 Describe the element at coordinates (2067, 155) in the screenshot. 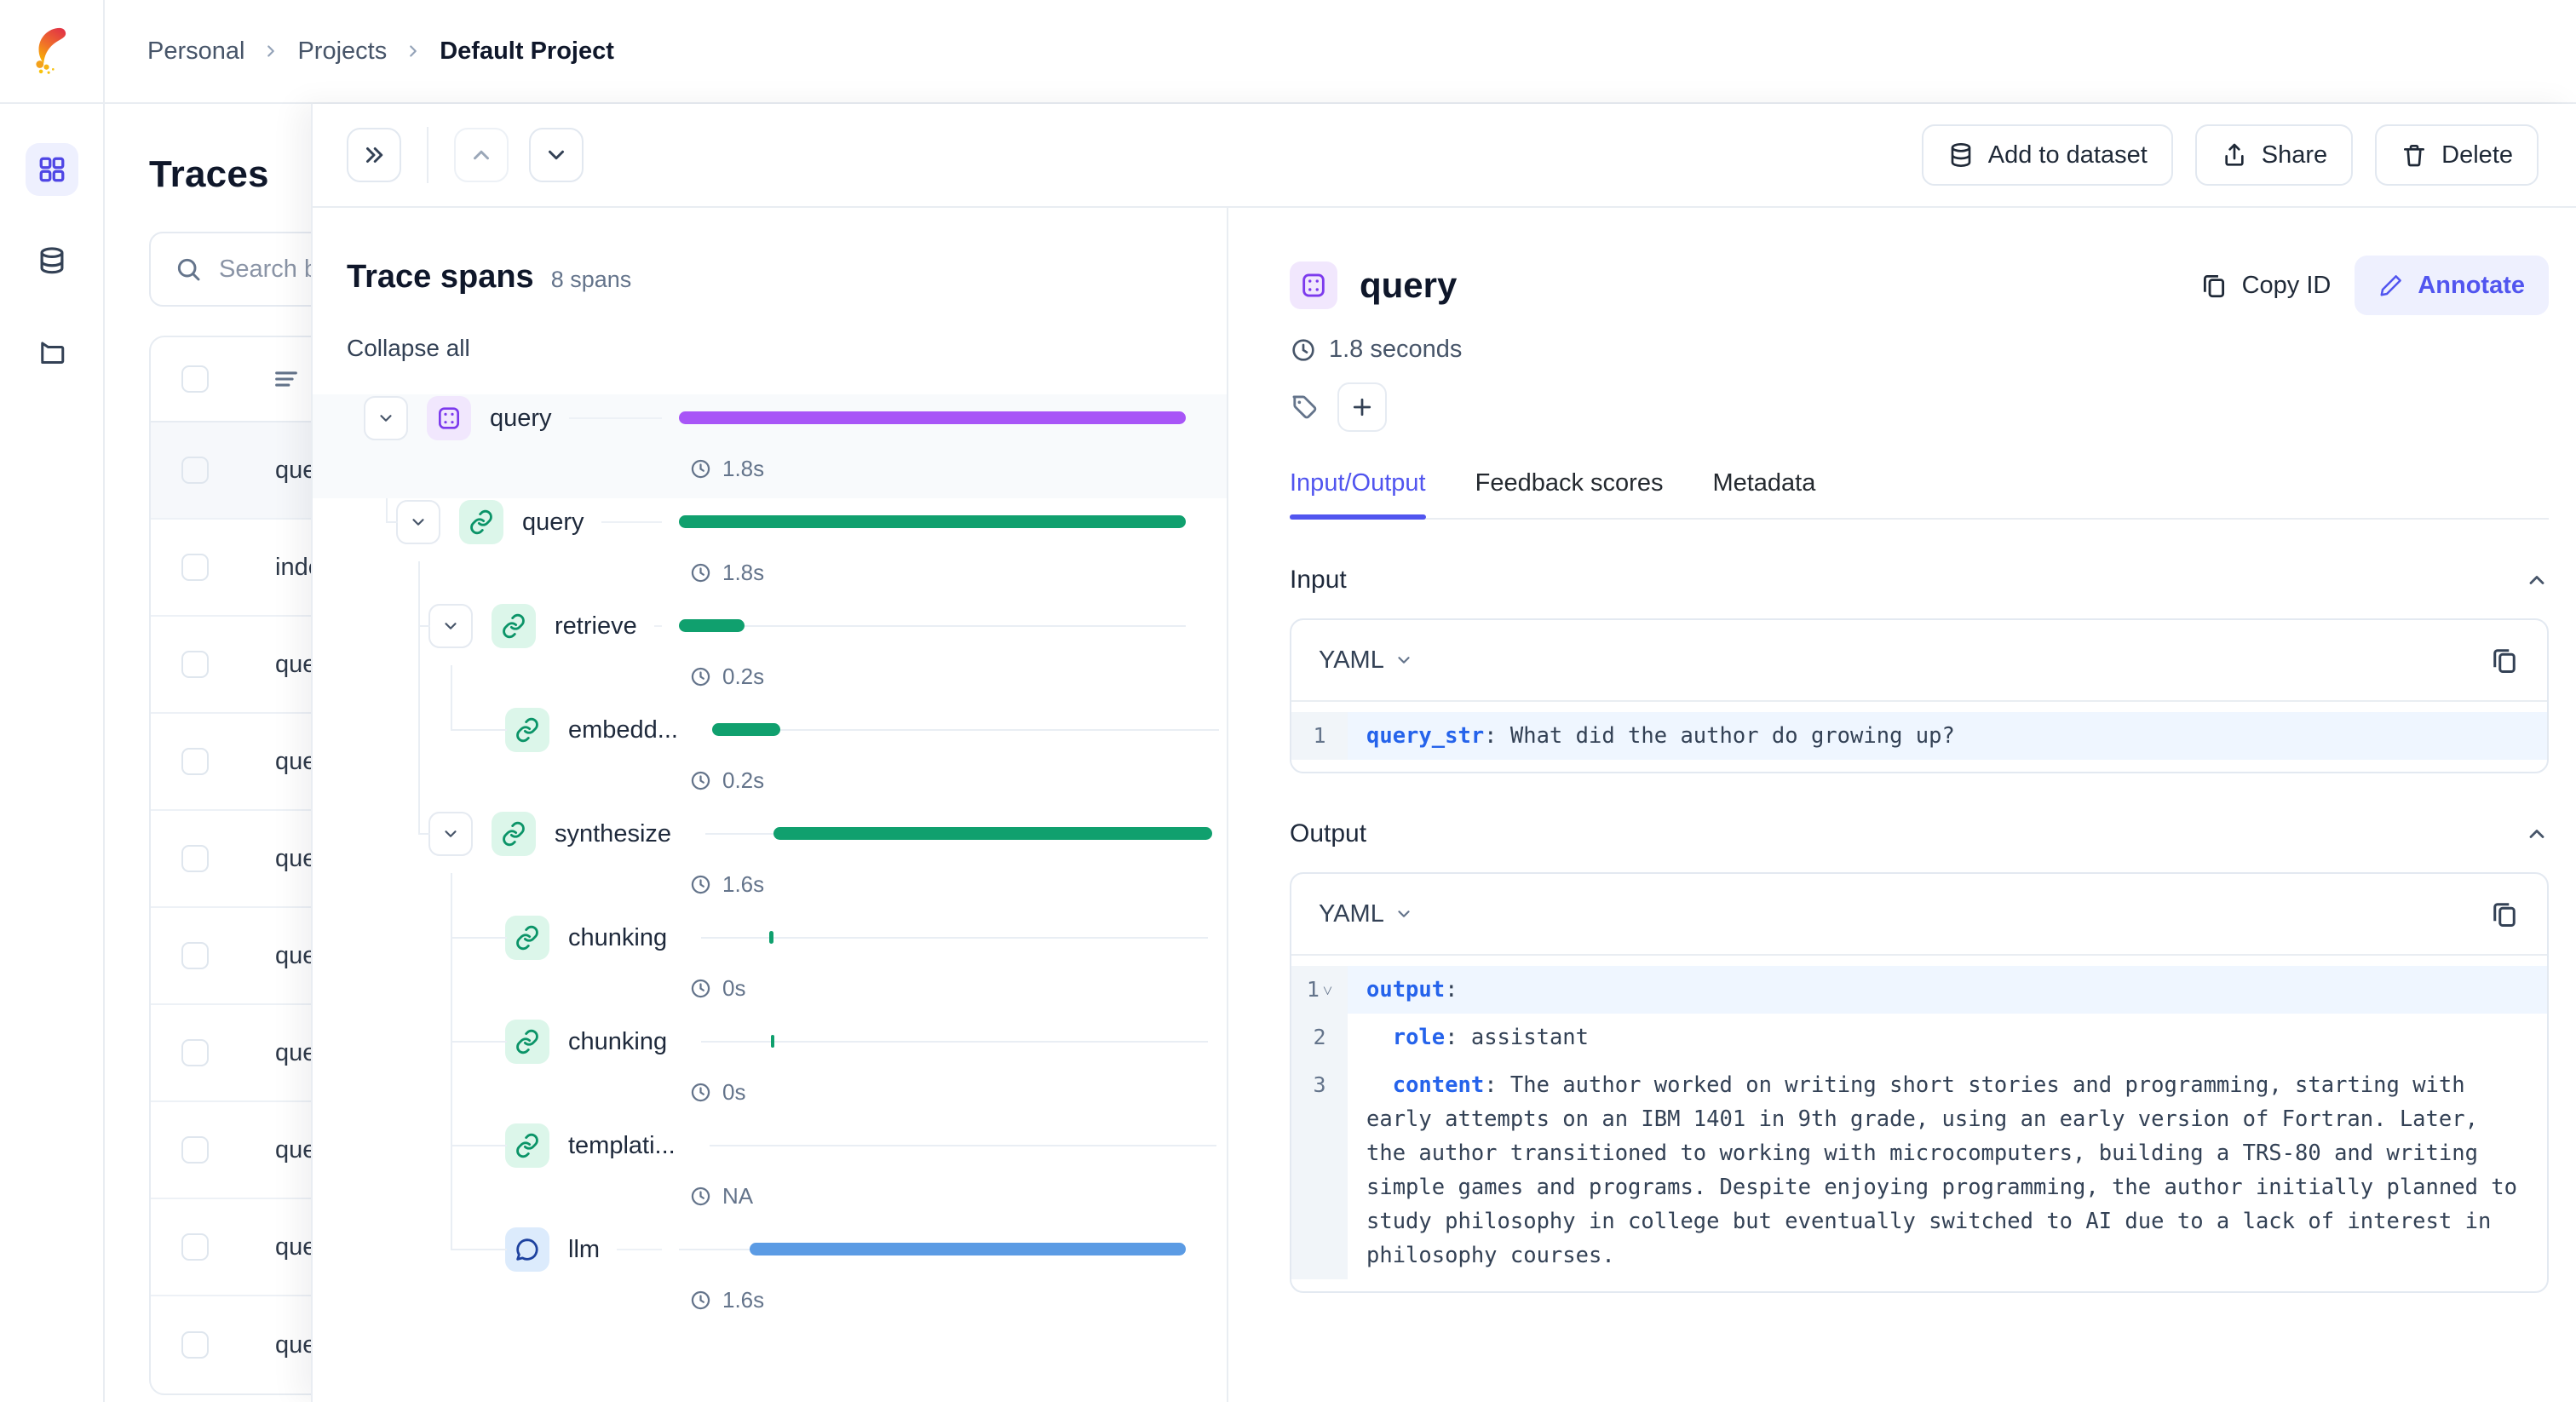

I see `add-to-dataset-label: Add to dataset` at that location.